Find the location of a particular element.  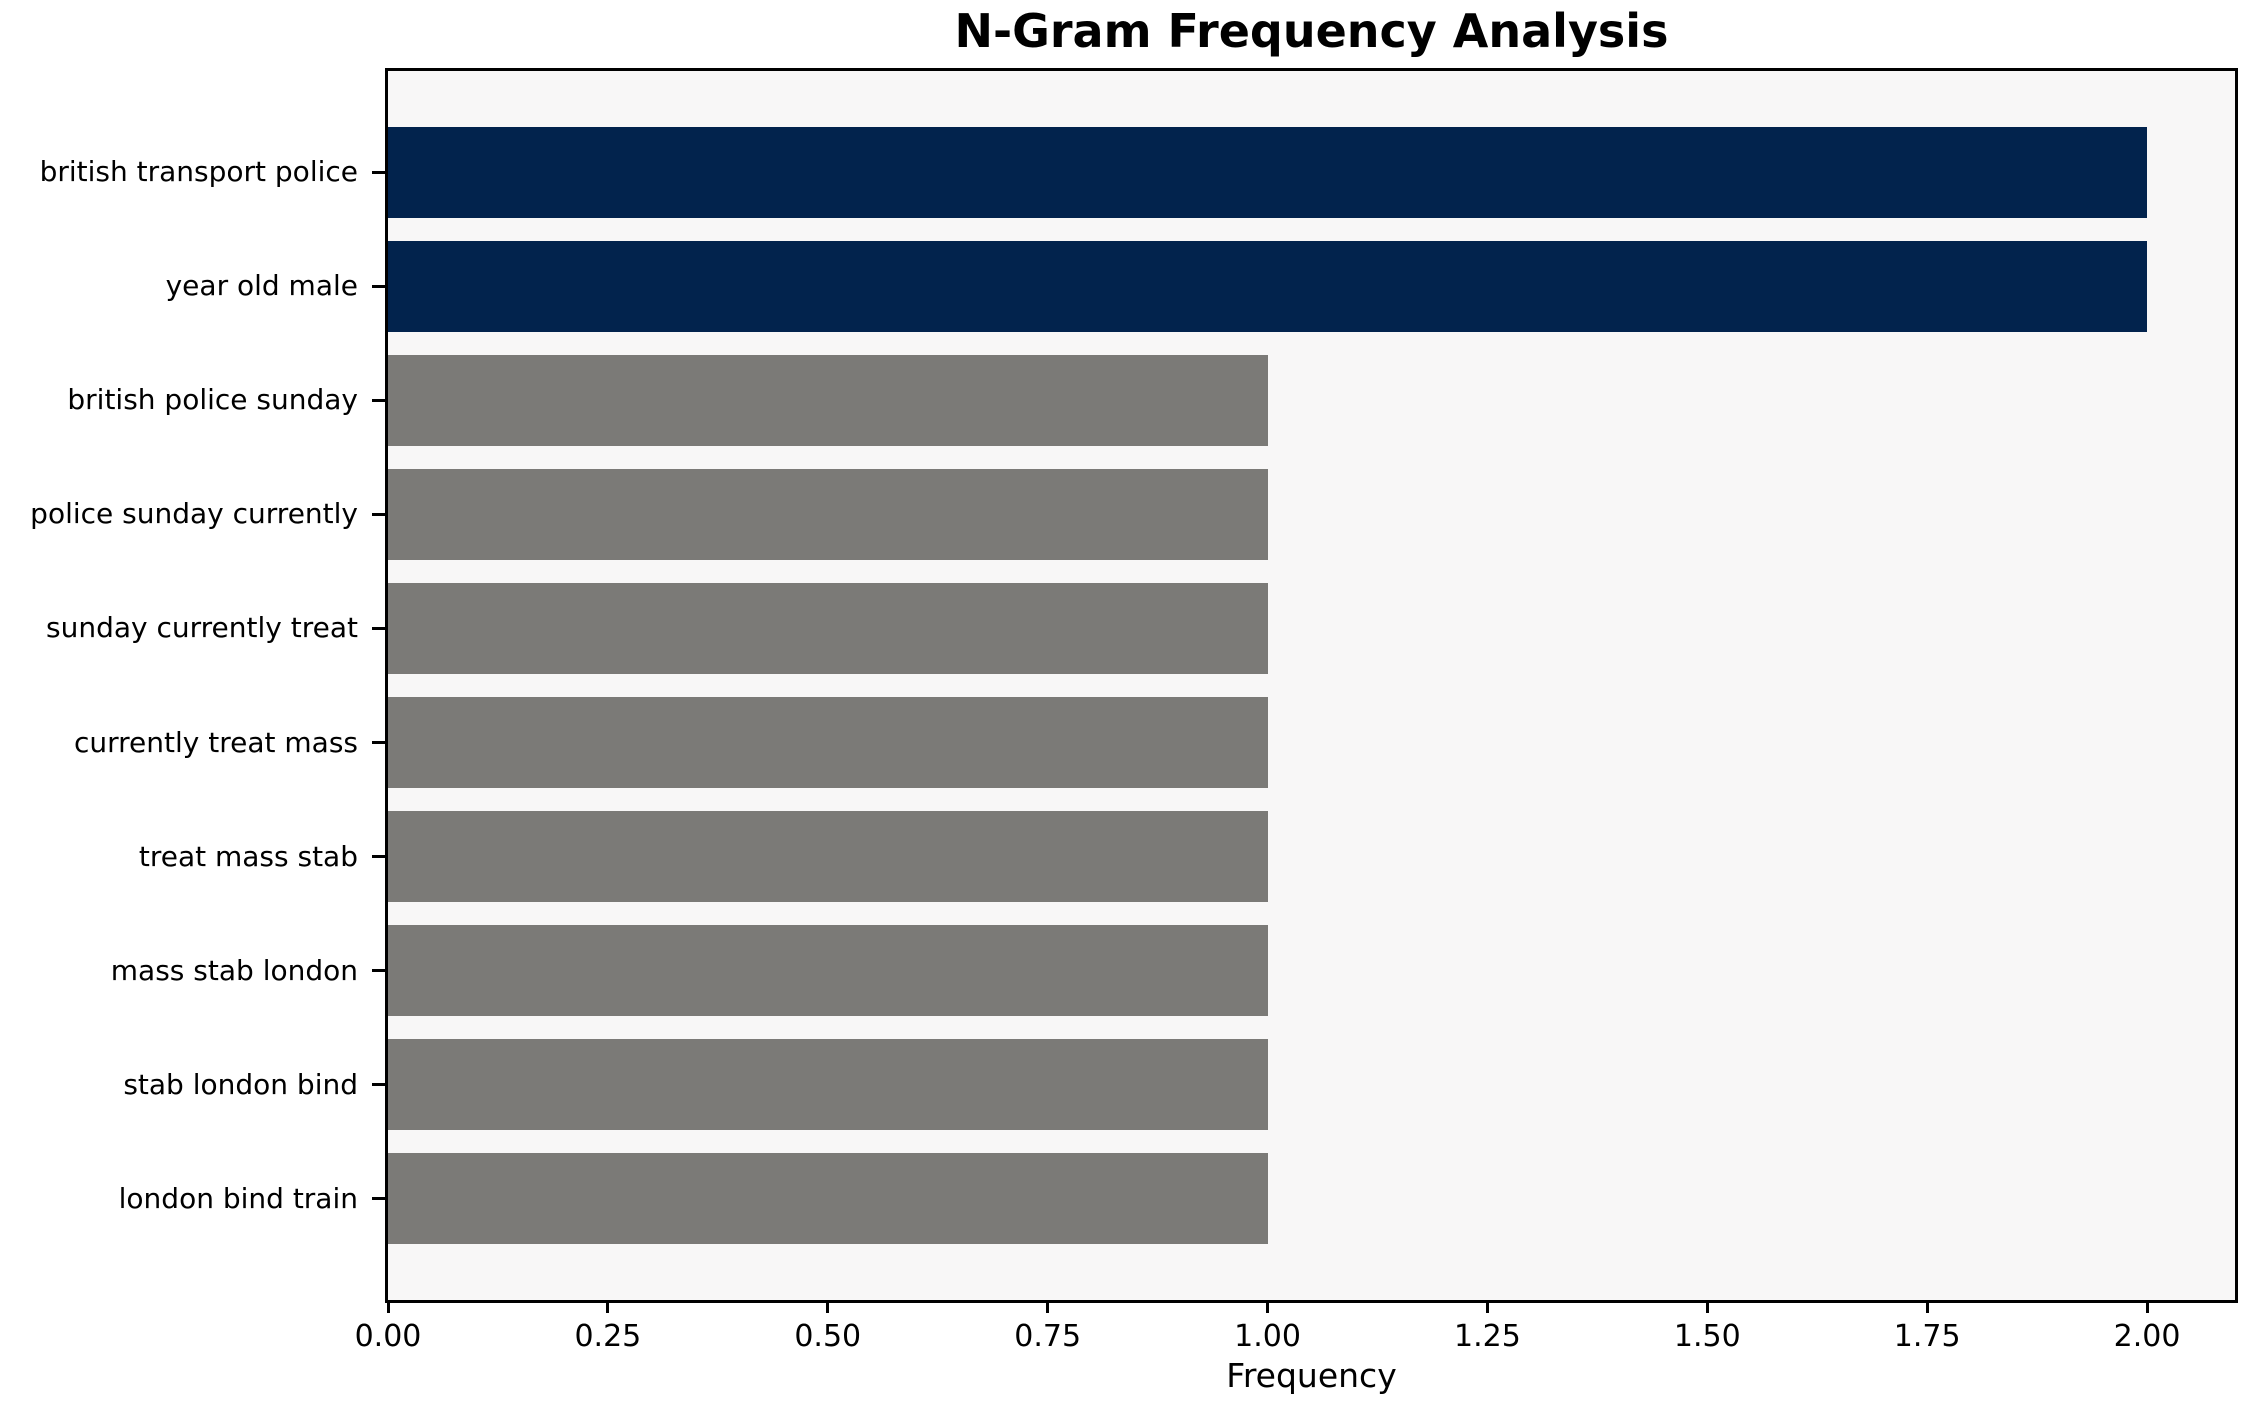

x-tick-label: 1.25 is located at coordinates (1487, 1336).